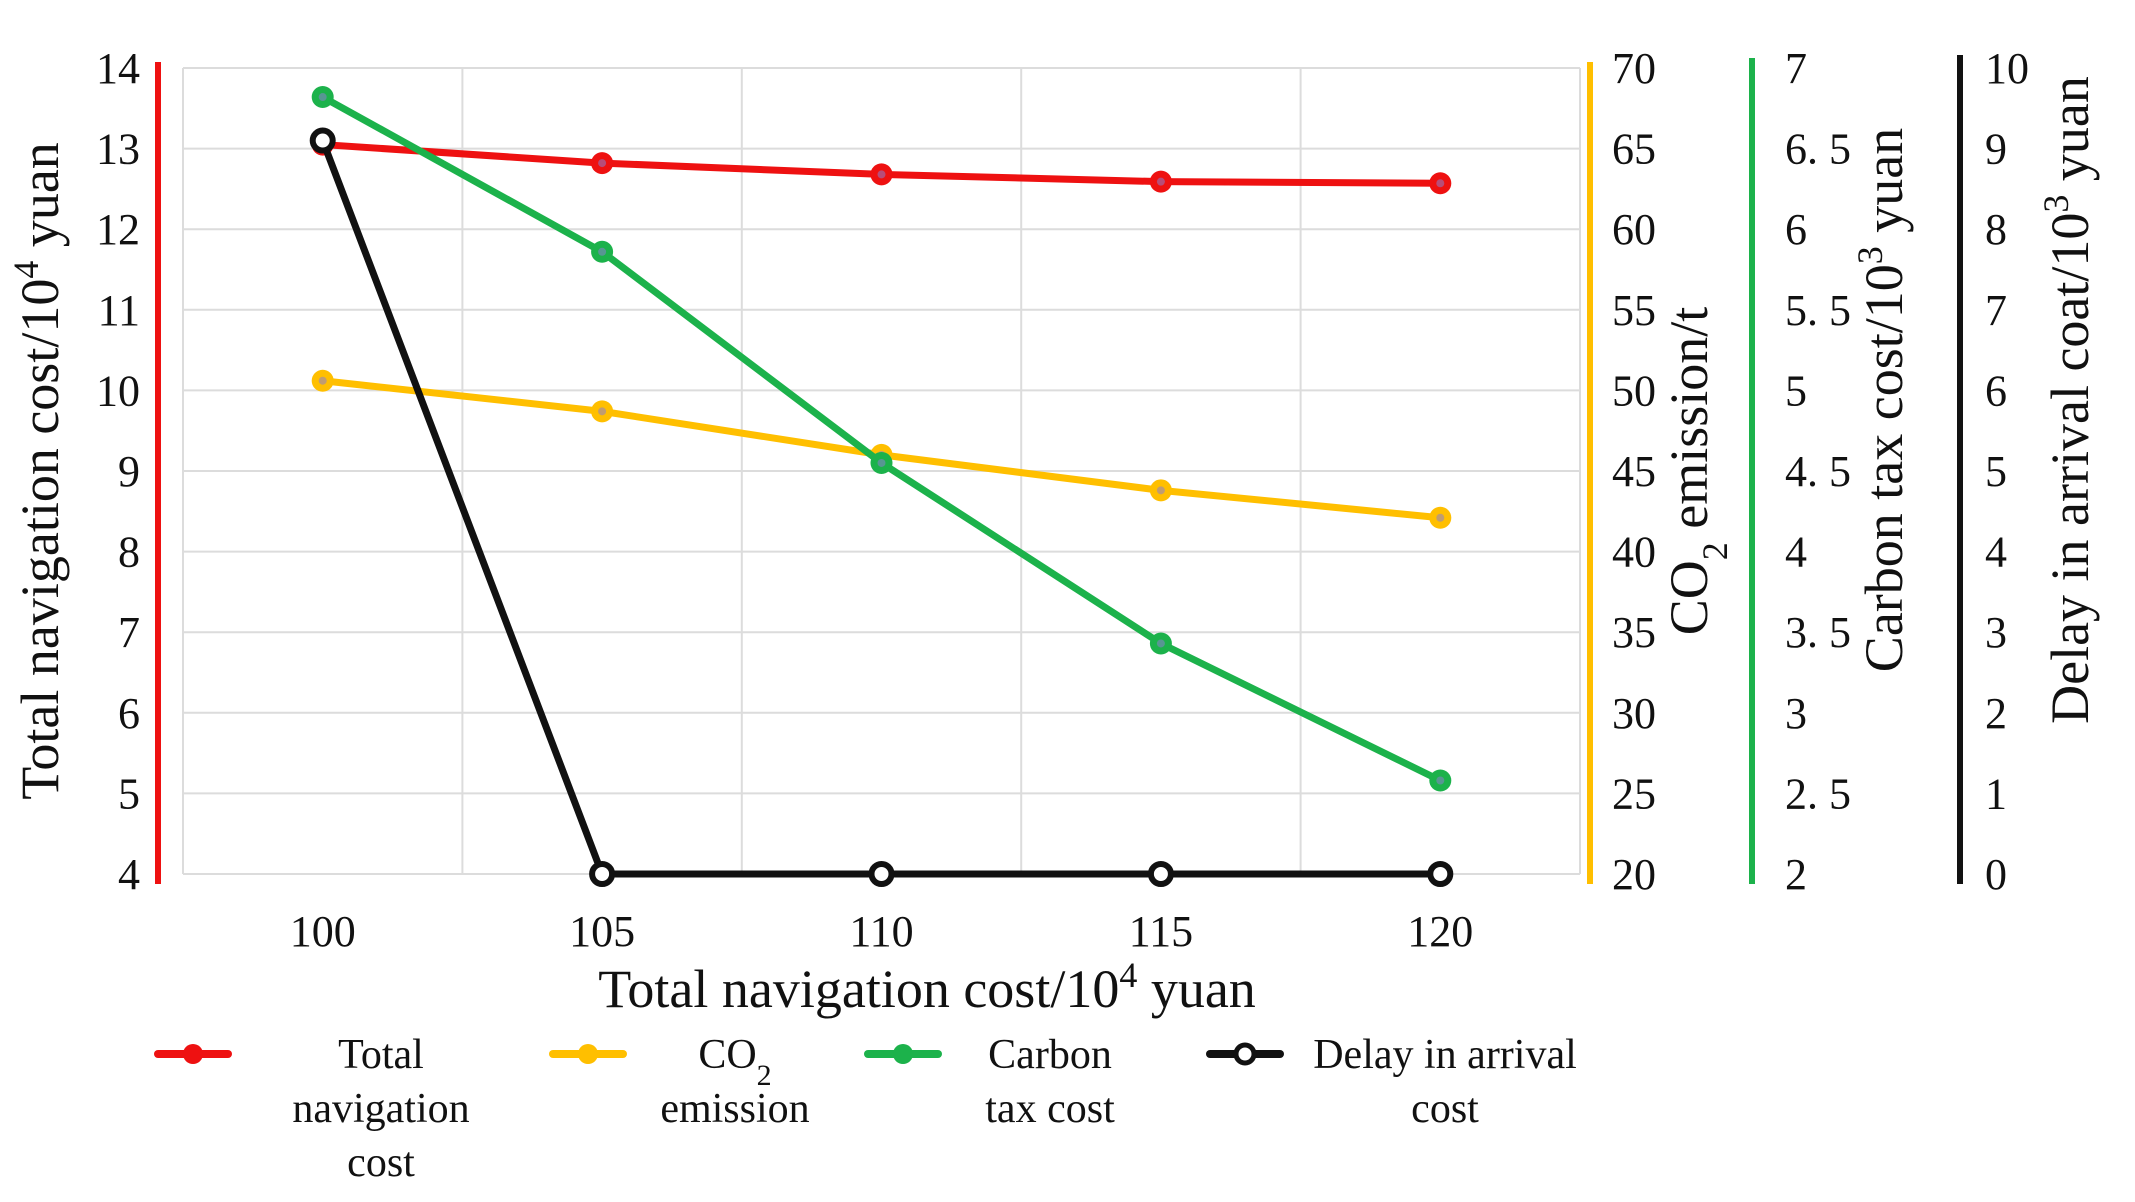 The width and height of the screenshot is (2135, 1202). I want to click on legend-label: navigation, so click(380, 1109).